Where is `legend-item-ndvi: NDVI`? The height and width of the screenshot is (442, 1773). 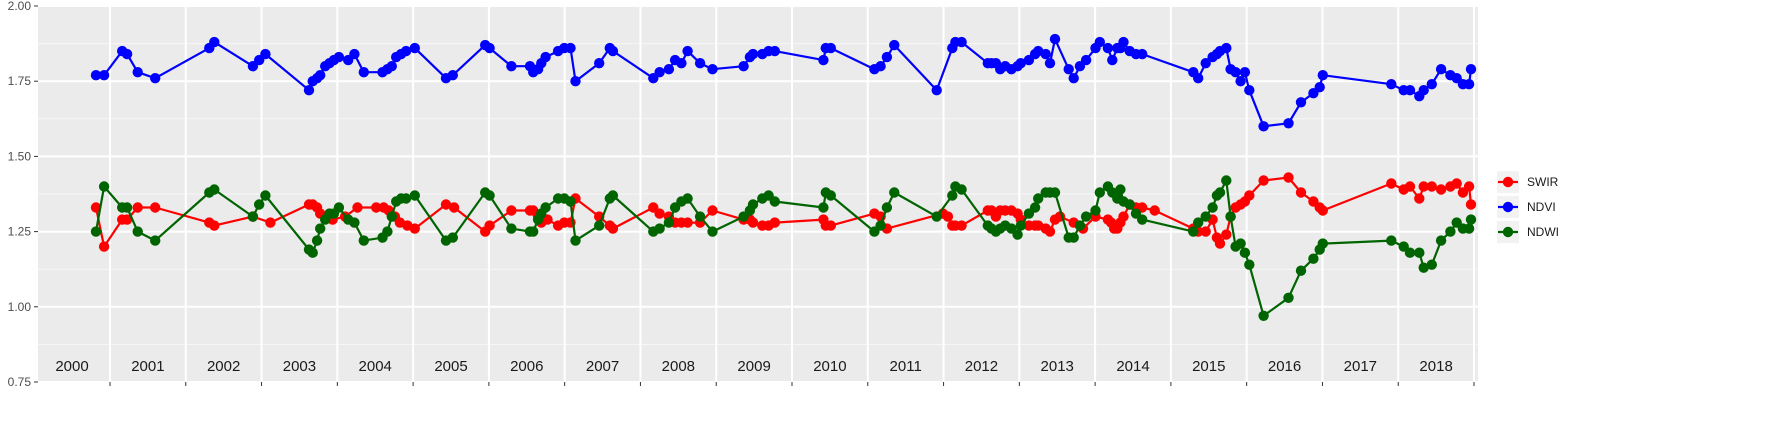 legend-item-ndvi: NDVI is located at coordinates (1526, 207).